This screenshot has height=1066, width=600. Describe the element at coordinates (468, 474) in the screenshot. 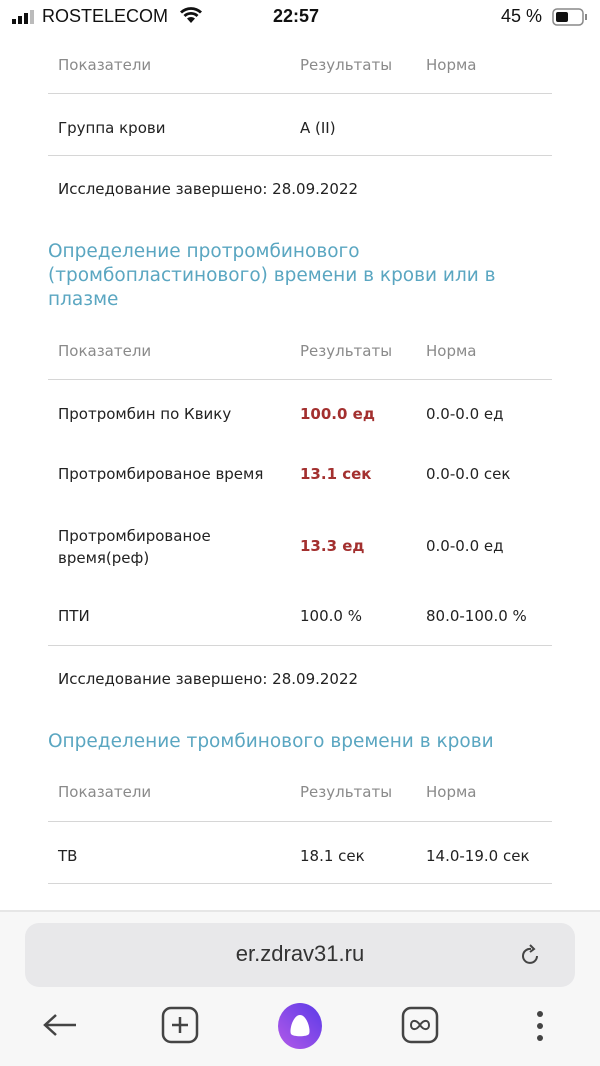

I see `row-norm: 0.0-0.0 сек` at that location.